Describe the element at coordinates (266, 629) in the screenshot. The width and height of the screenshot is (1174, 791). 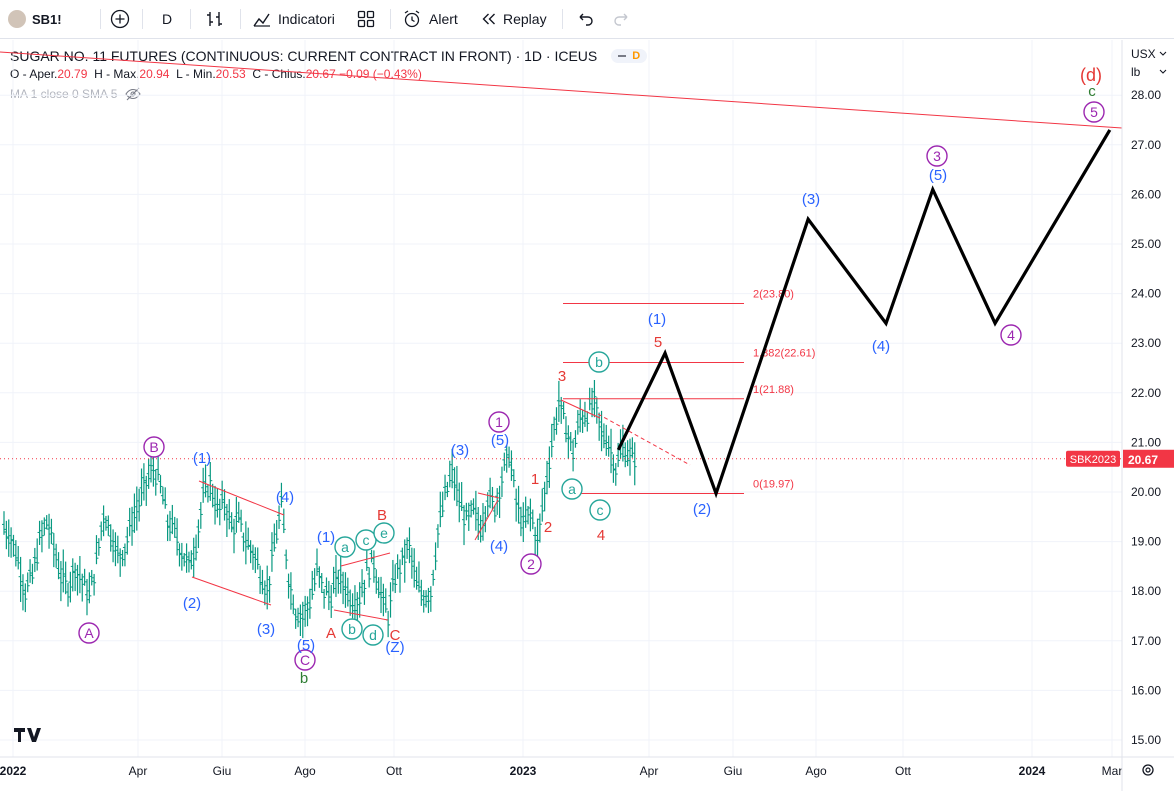
I see `wave-label-3: (3)` at that location.